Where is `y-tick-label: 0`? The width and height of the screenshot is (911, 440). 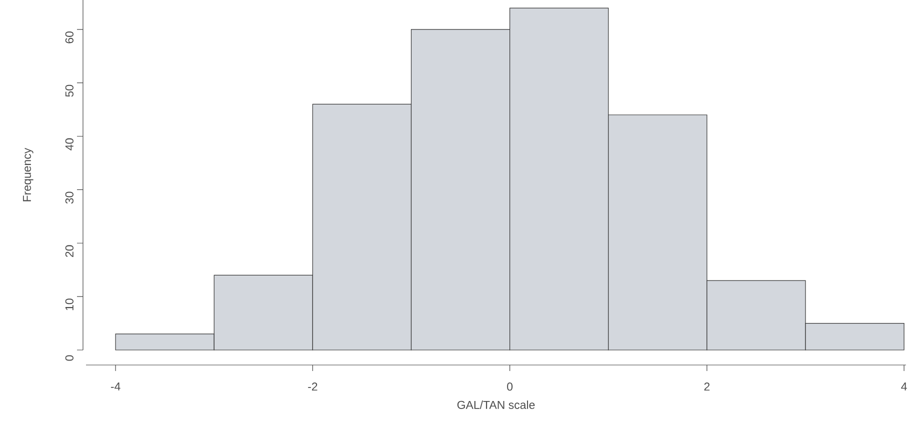 y-tick-label: 0 is located at coordinates (69, 358).